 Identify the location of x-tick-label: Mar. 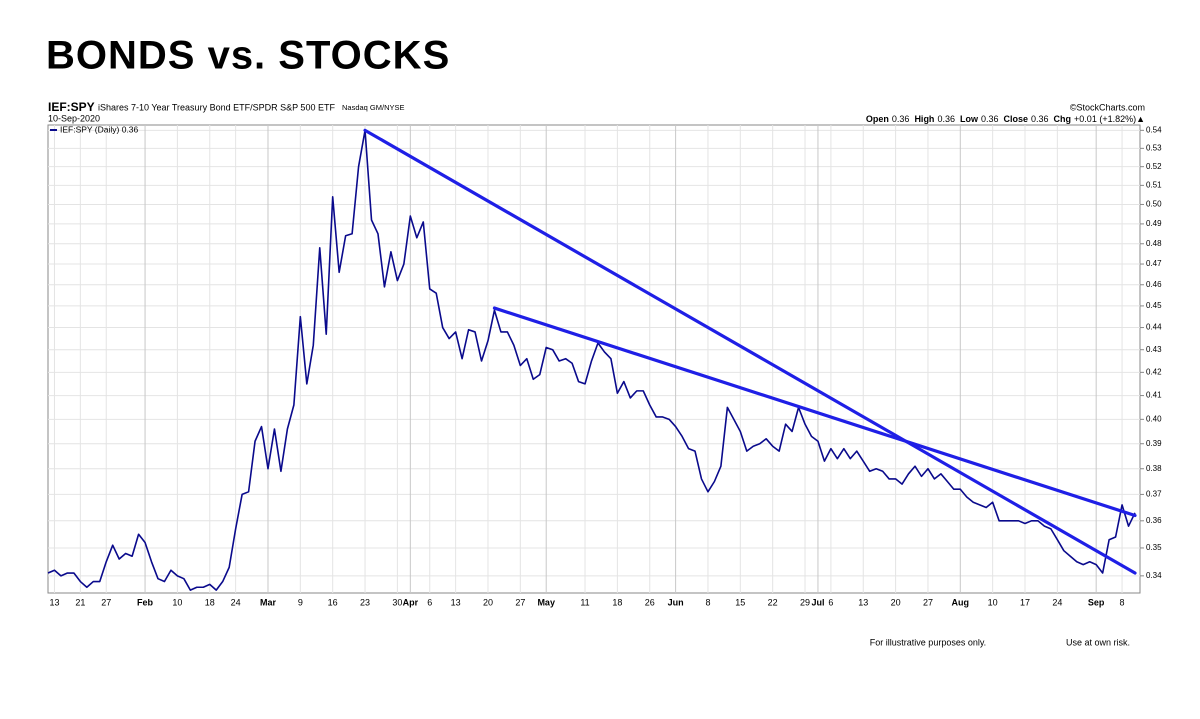
(268, 602).